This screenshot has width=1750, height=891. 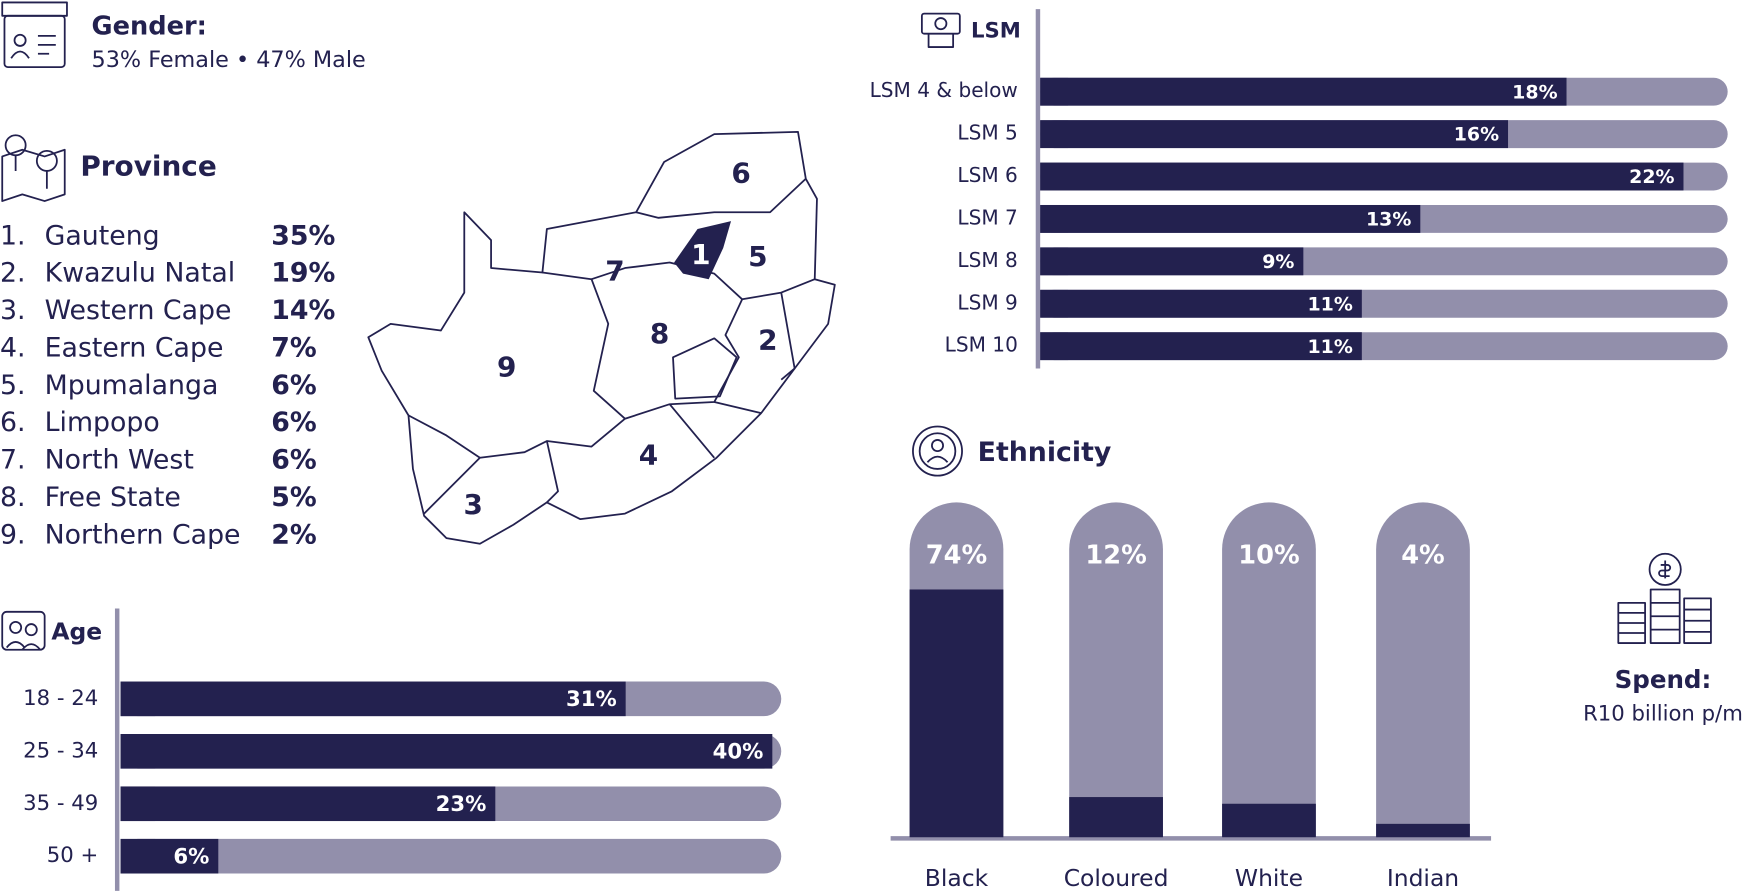 What do you see at coordinates (13, 497) in the screenshot?
I see `province-rank: 8.` at bounding box center [13, 497].